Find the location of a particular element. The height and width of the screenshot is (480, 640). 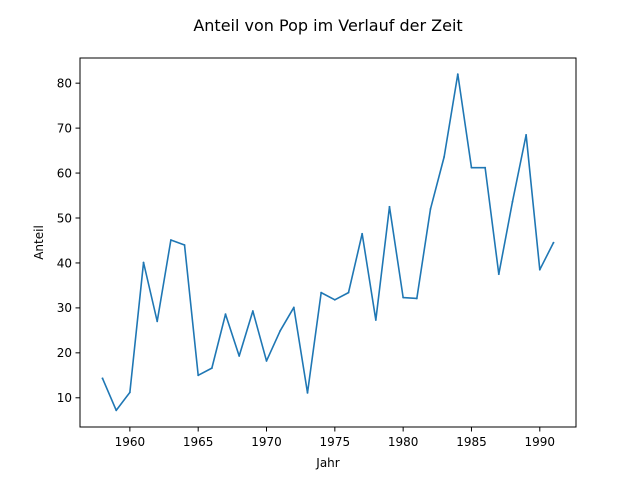

x-axis: 1960 1965 1970 1975 1980 1985 1990 is located at coordinates (335, 438).